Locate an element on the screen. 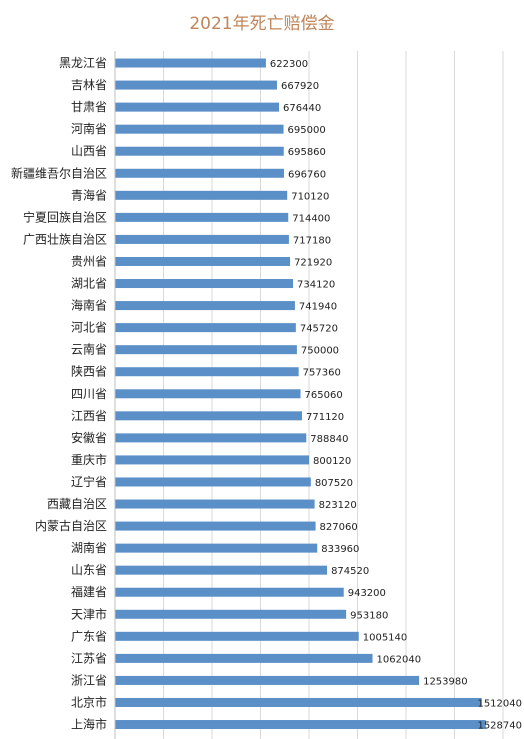 This screenshot has height=739, width=524. category-label: 山东省 is located at coordinates (89, 570).